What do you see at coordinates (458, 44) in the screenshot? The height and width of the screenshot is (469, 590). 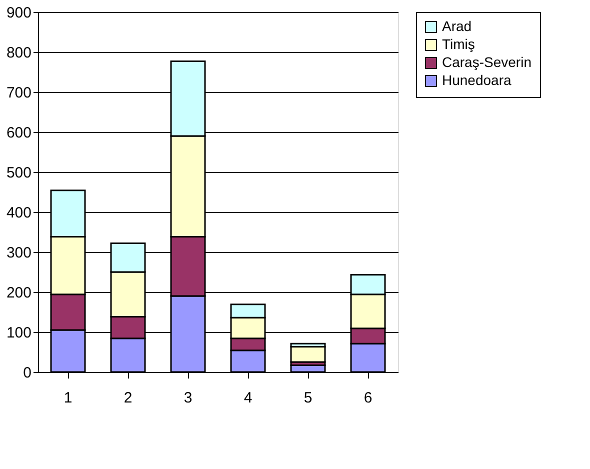 I see `legend-label: Timiş` at bounding box center [458, 44].